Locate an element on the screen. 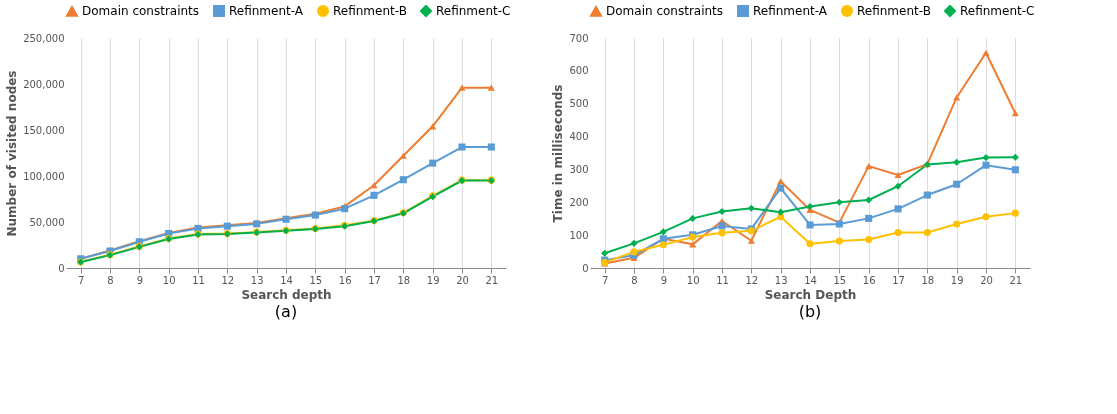 This screenshot has height=414, width=1117. y-tick-label: 700 is located at coordinates (579, 38).